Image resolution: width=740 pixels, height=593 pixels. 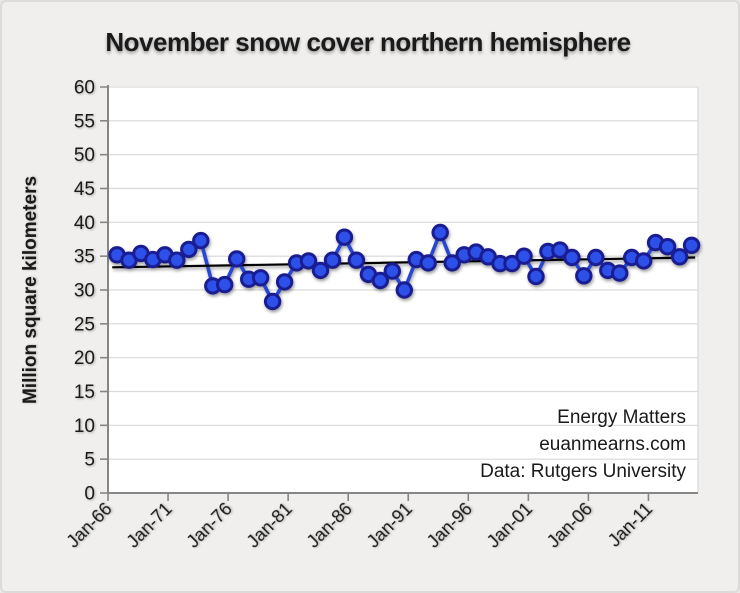 I want to click on data-point-1986, so click(x=356, y=260).